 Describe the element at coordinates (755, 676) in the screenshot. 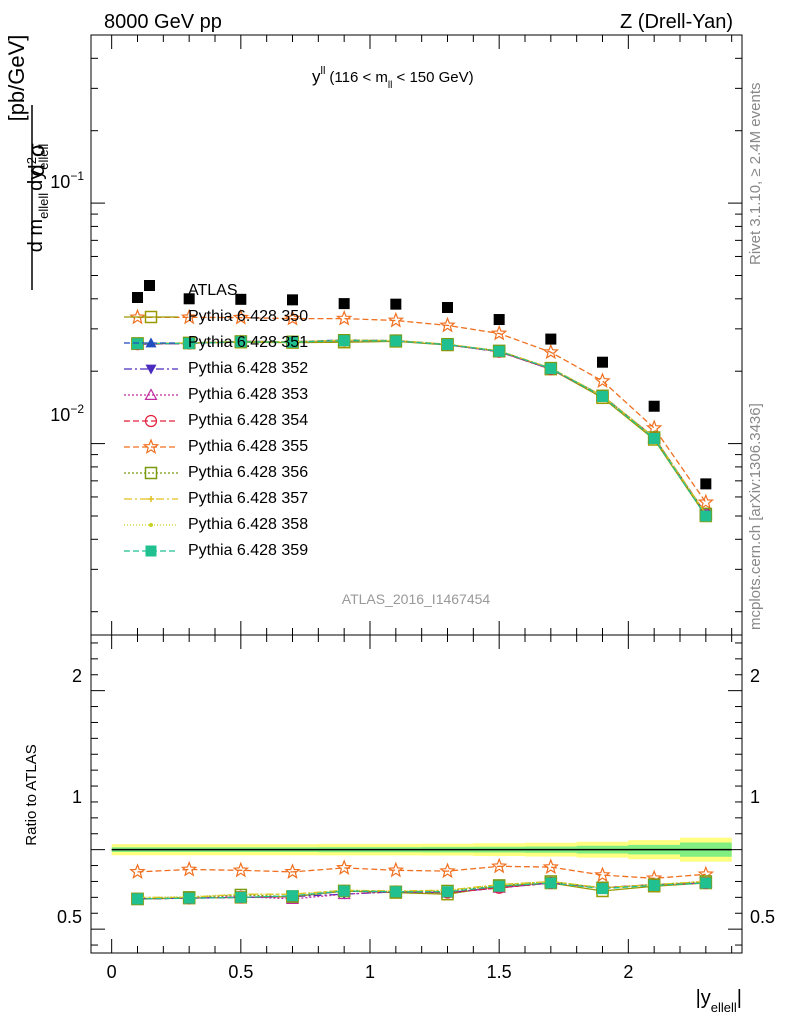

I see `ratio-y-tick-label-right-2: 2` at that location.